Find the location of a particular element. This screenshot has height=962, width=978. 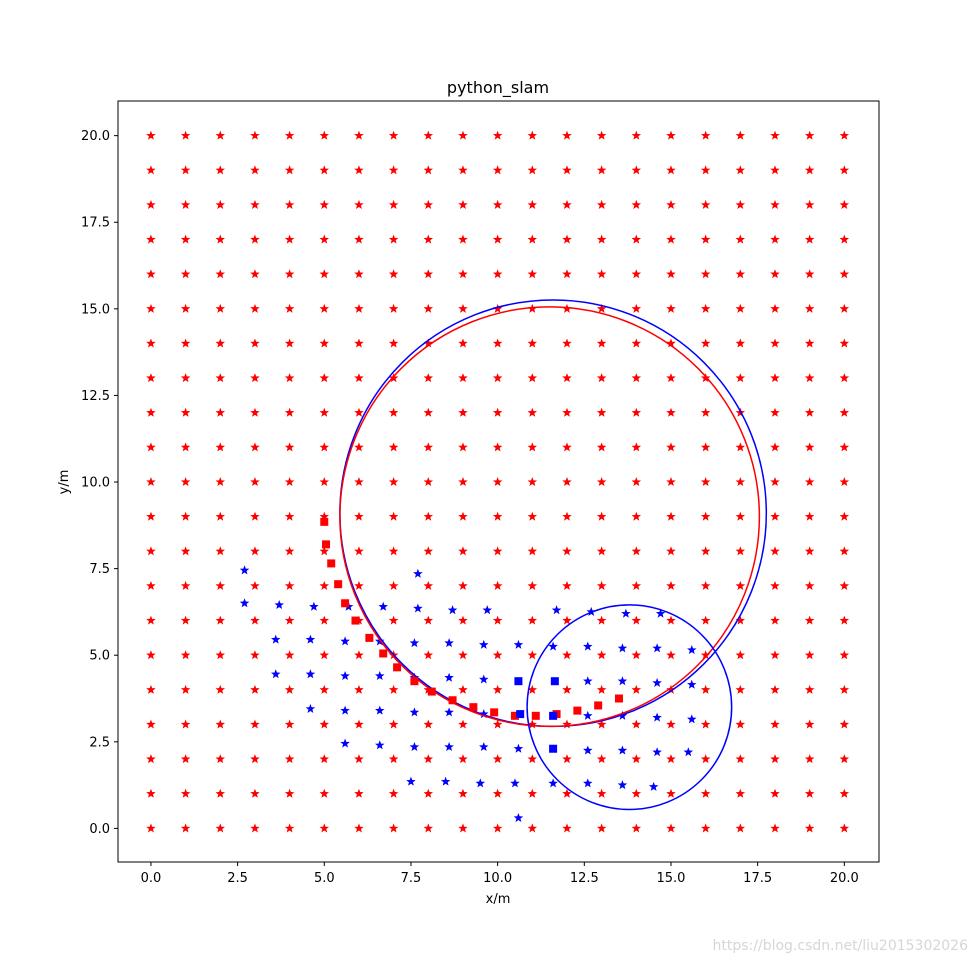

y-tick-label: 15.0 is located at coordinates (95, 309).